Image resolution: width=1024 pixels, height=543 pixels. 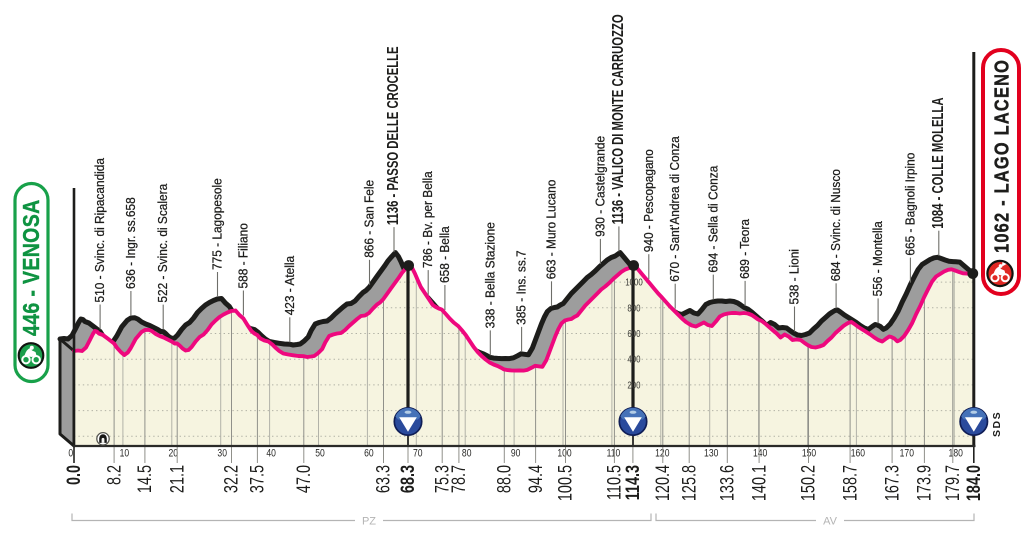 What do you see at coordinates (231, 479) in the screenshot?
I see `svg-text: 32.2` at bounding box center [231, 479].